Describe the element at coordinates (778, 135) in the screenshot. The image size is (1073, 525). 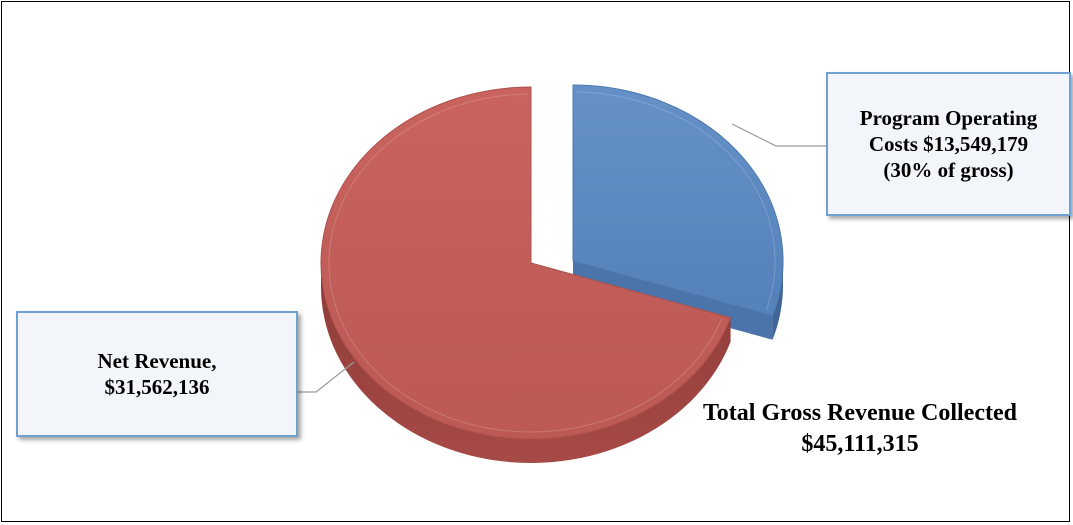
I see `leader-line-program-operating-costs` at that location.